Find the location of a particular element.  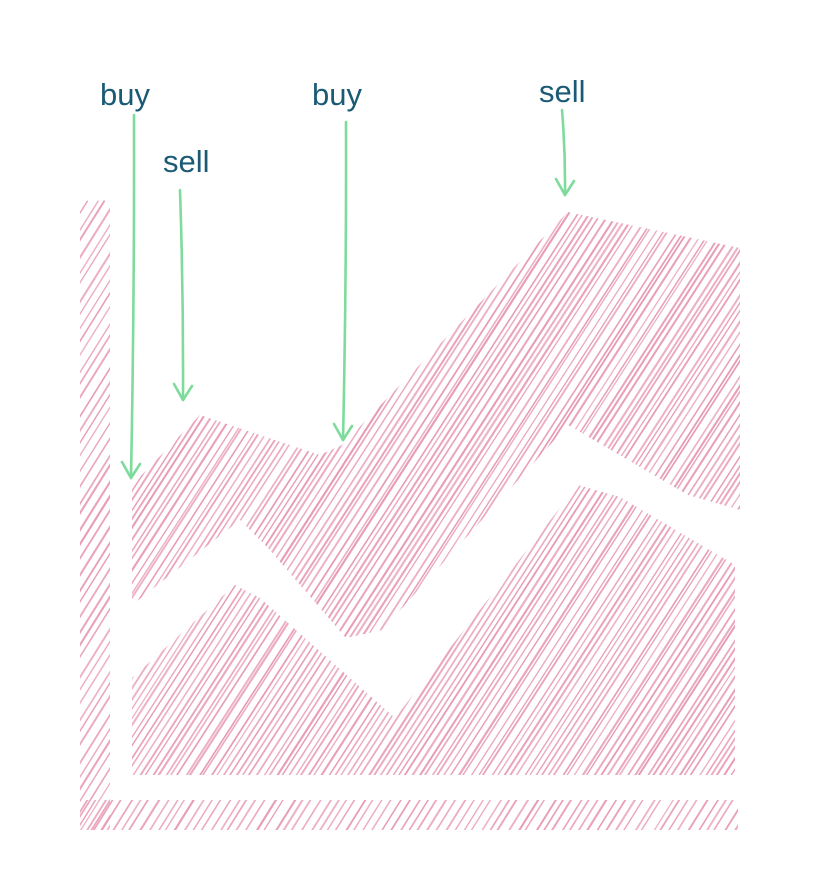

annotation-label-sell-2: sell is located at coordinates (562, 91).